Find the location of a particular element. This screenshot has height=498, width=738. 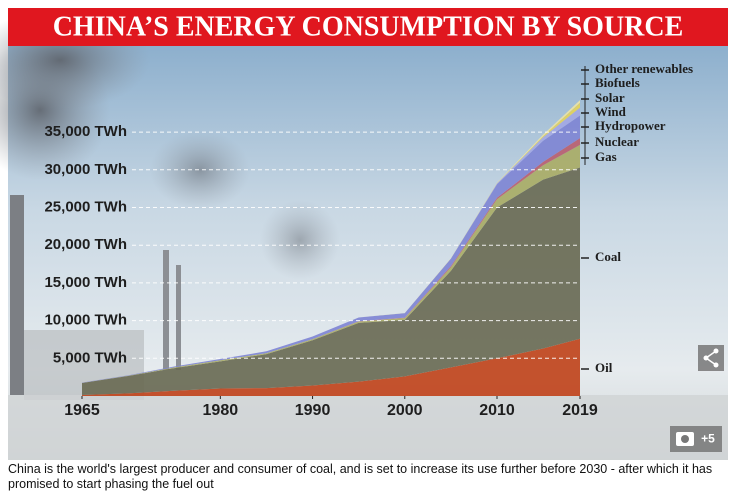

area is located at coordinates (331, 367).